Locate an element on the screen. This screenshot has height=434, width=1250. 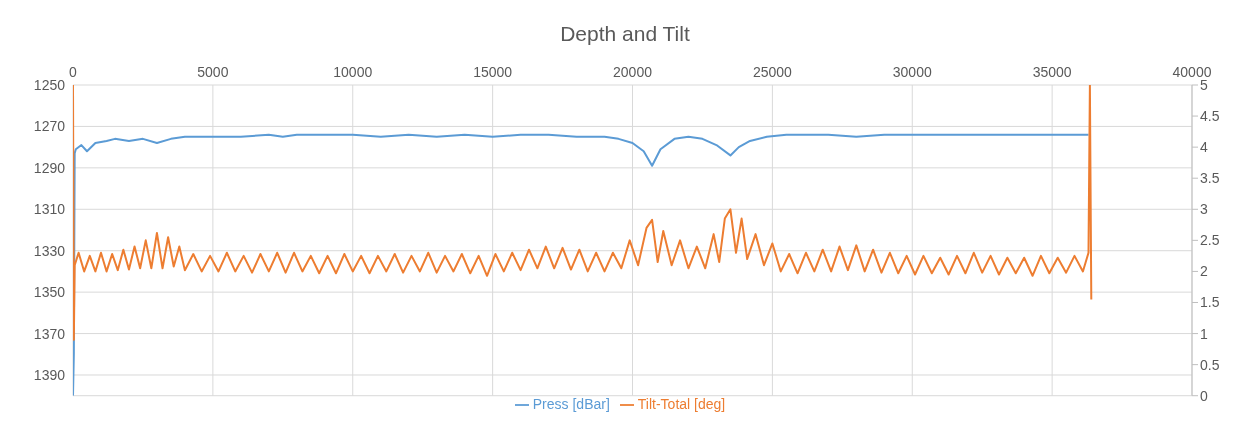
y2-tick-label: 0.5 is located at coordinates (1210, 364).